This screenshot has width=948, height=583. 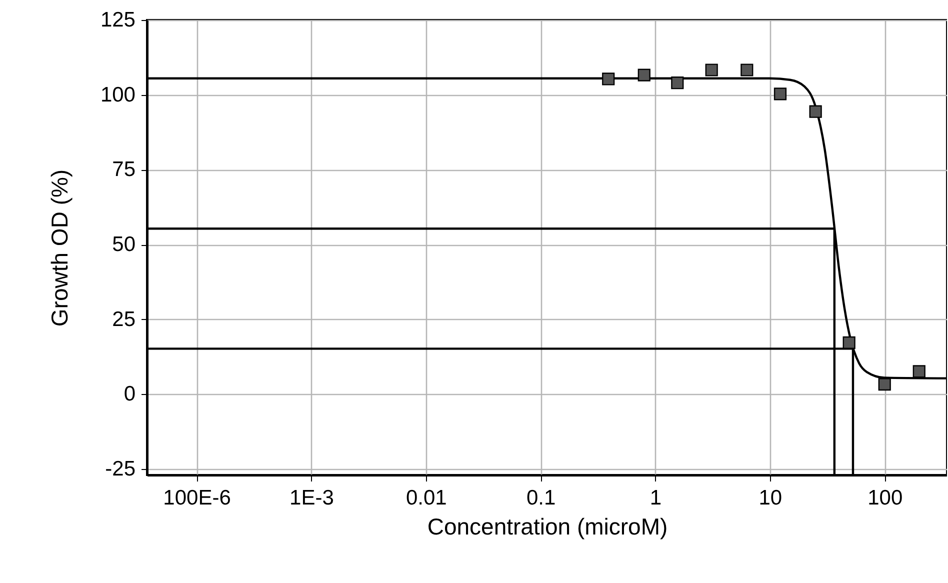 What do you see at coordinates (130, 394) in the screenshot?
I see `y-tick-label: 0` at bounding box center [130, 394].